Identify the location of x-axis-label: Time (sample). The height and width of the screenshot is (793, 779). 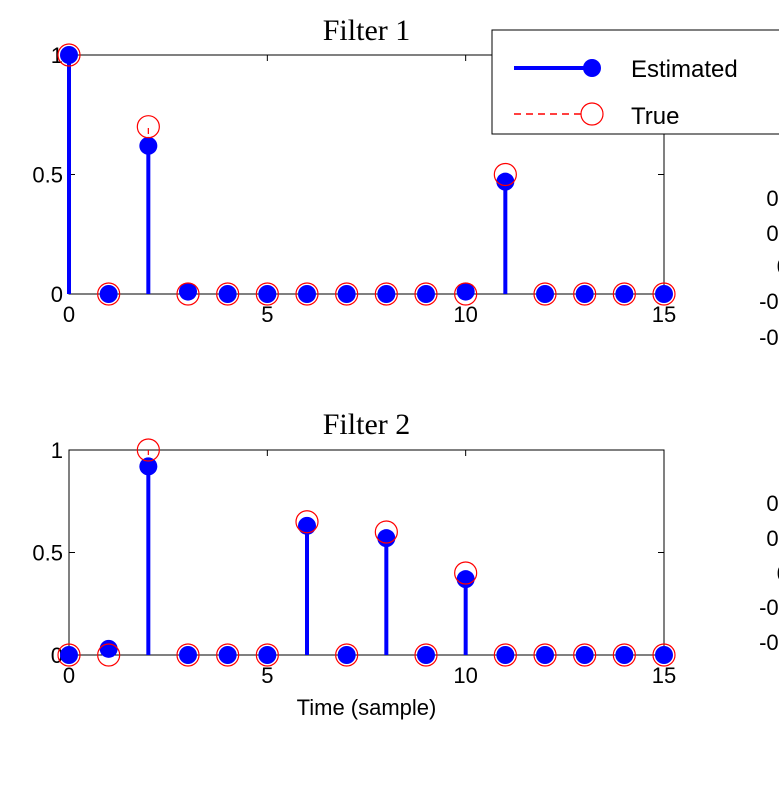
(367, 707).